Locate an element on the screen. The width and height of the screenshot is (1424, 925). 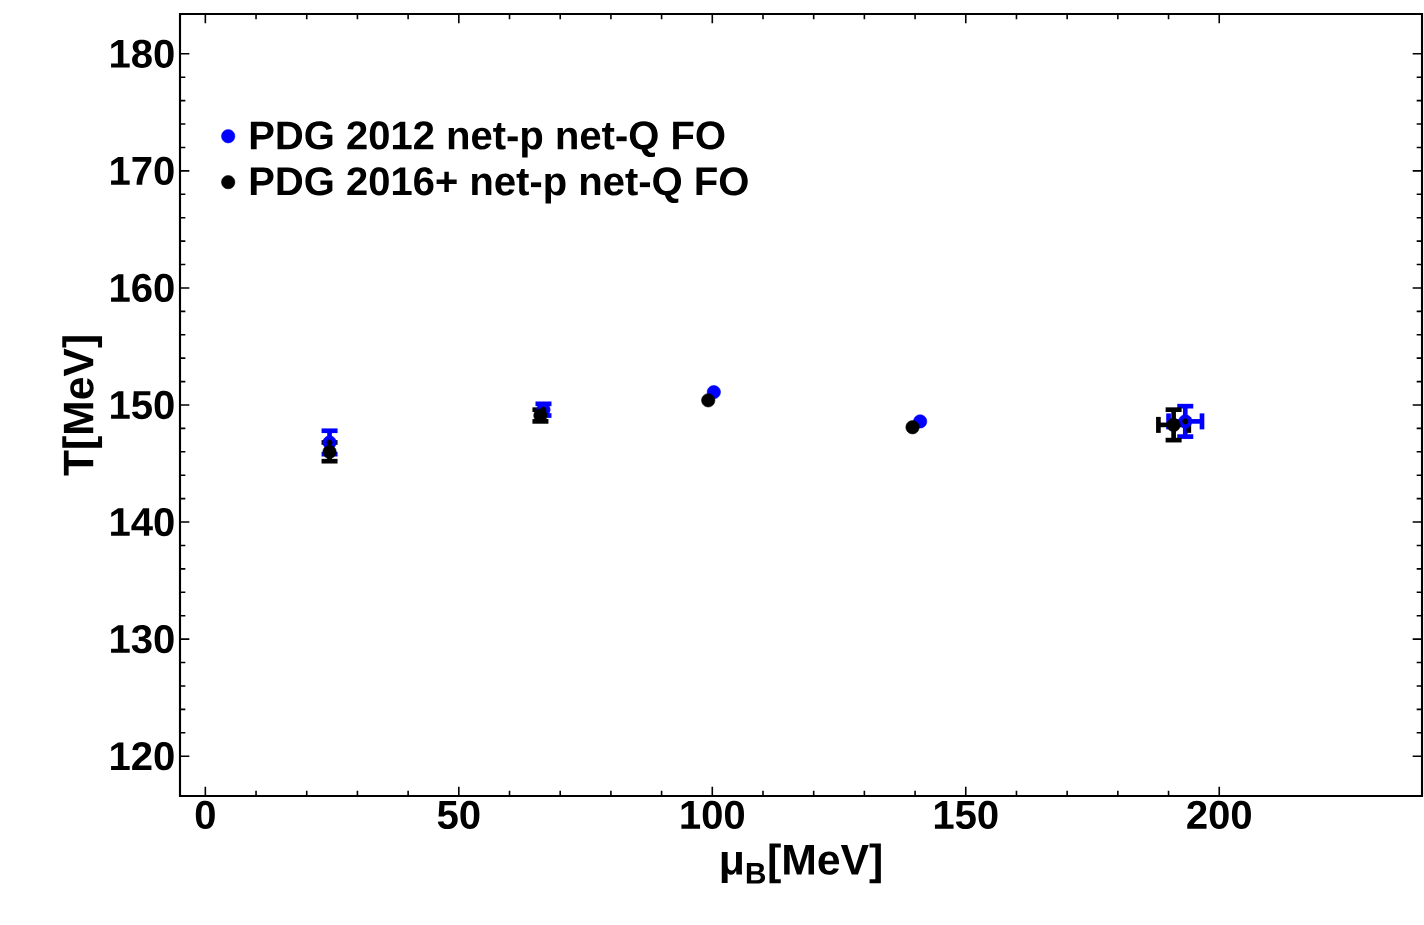
y-tick-label: 180 is located at coordinates (142, 53).